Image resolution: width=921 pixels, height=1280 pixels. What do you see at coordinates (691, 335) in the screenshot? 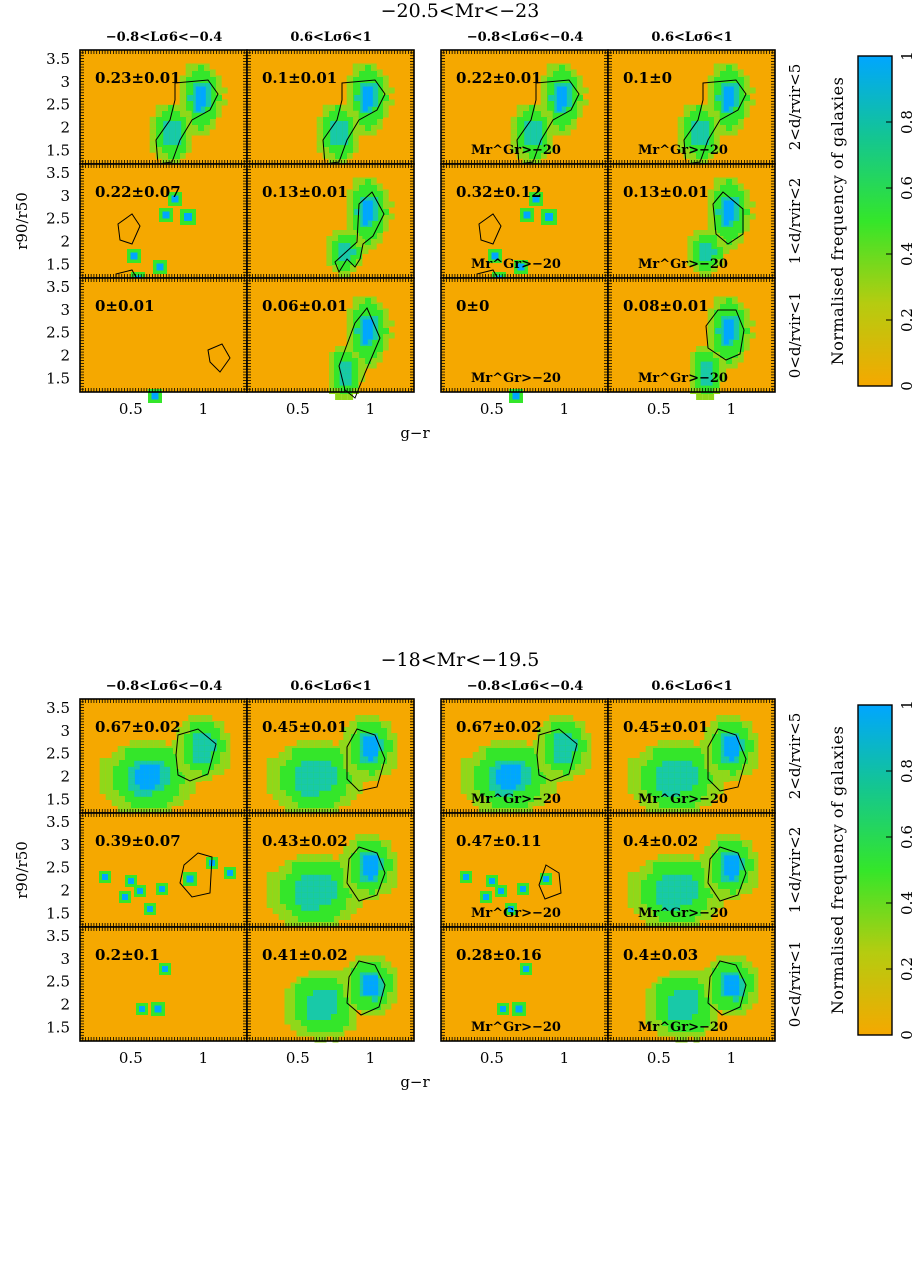
I see `panel-frame` at bounding box center [691, 335].